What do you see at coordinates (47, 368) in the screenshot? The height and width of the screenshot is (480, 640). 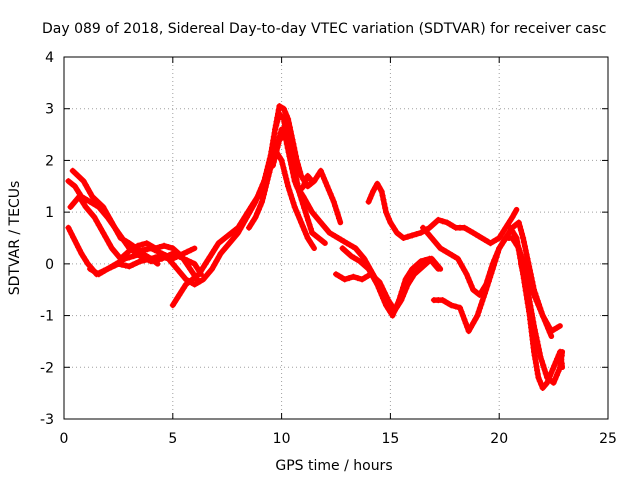 I see `y-tick-label: -2` at bounding box center [47, 368].